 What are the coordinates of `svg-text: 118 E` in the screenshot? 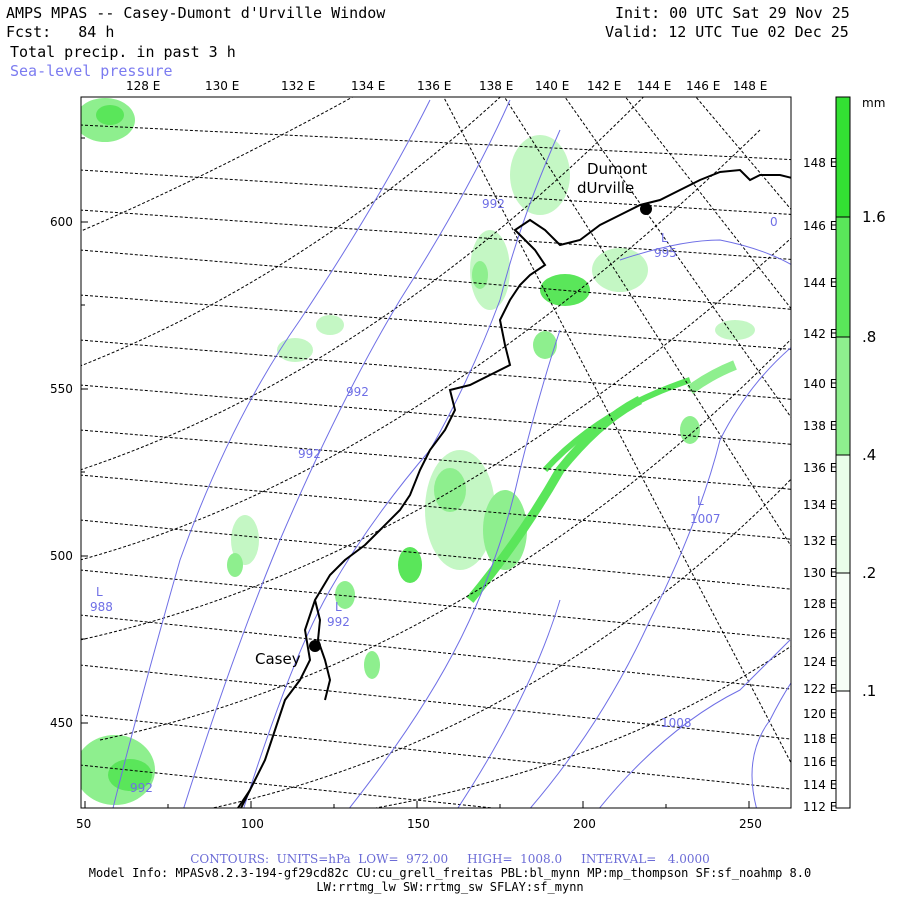 It's located at (820, 739).